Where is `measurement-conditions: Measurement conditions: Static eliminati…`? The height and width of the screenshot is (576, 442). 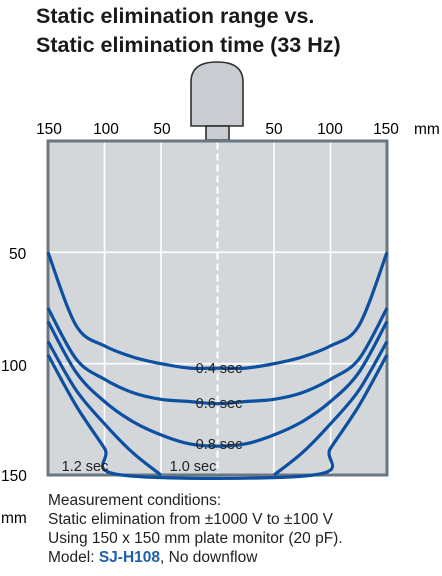
measurement-conditions: Measurement conditions: Static eliminati… is located at coordinates (195, 529).